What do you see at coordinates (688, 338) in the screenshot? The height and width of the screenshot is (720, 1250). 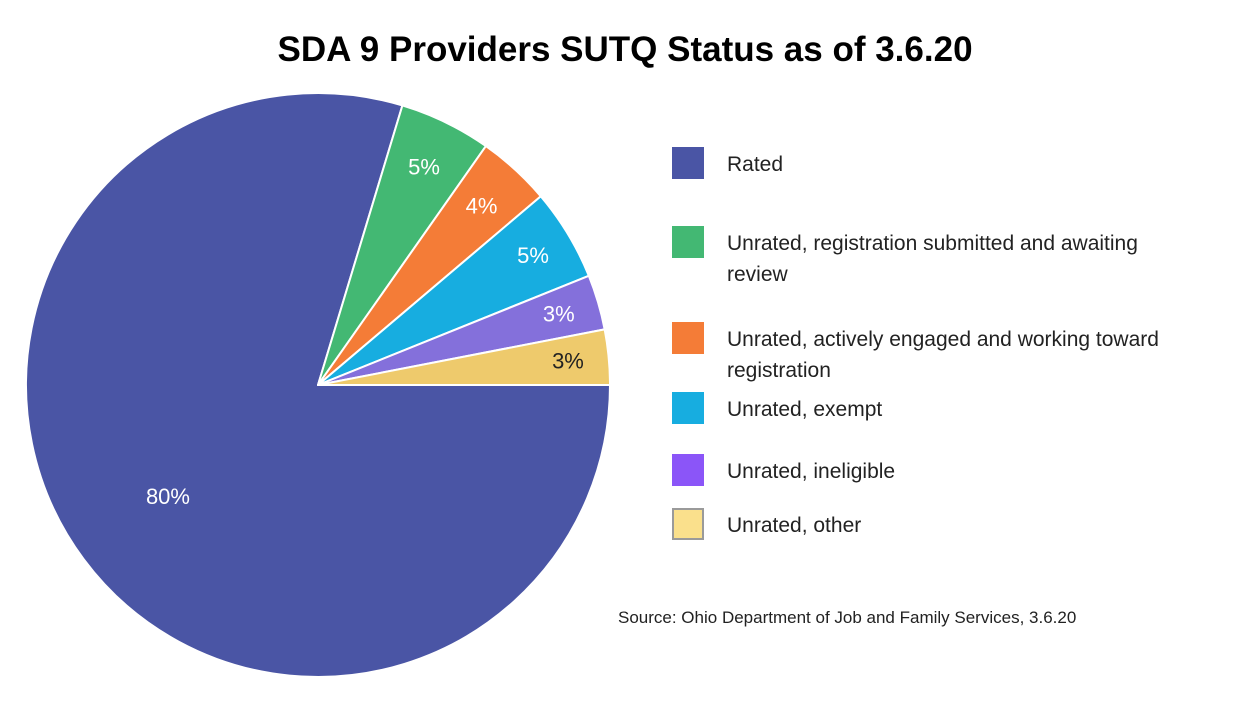 I see `legend-swatch-actively-engaged` at bounding box center [688, 338].